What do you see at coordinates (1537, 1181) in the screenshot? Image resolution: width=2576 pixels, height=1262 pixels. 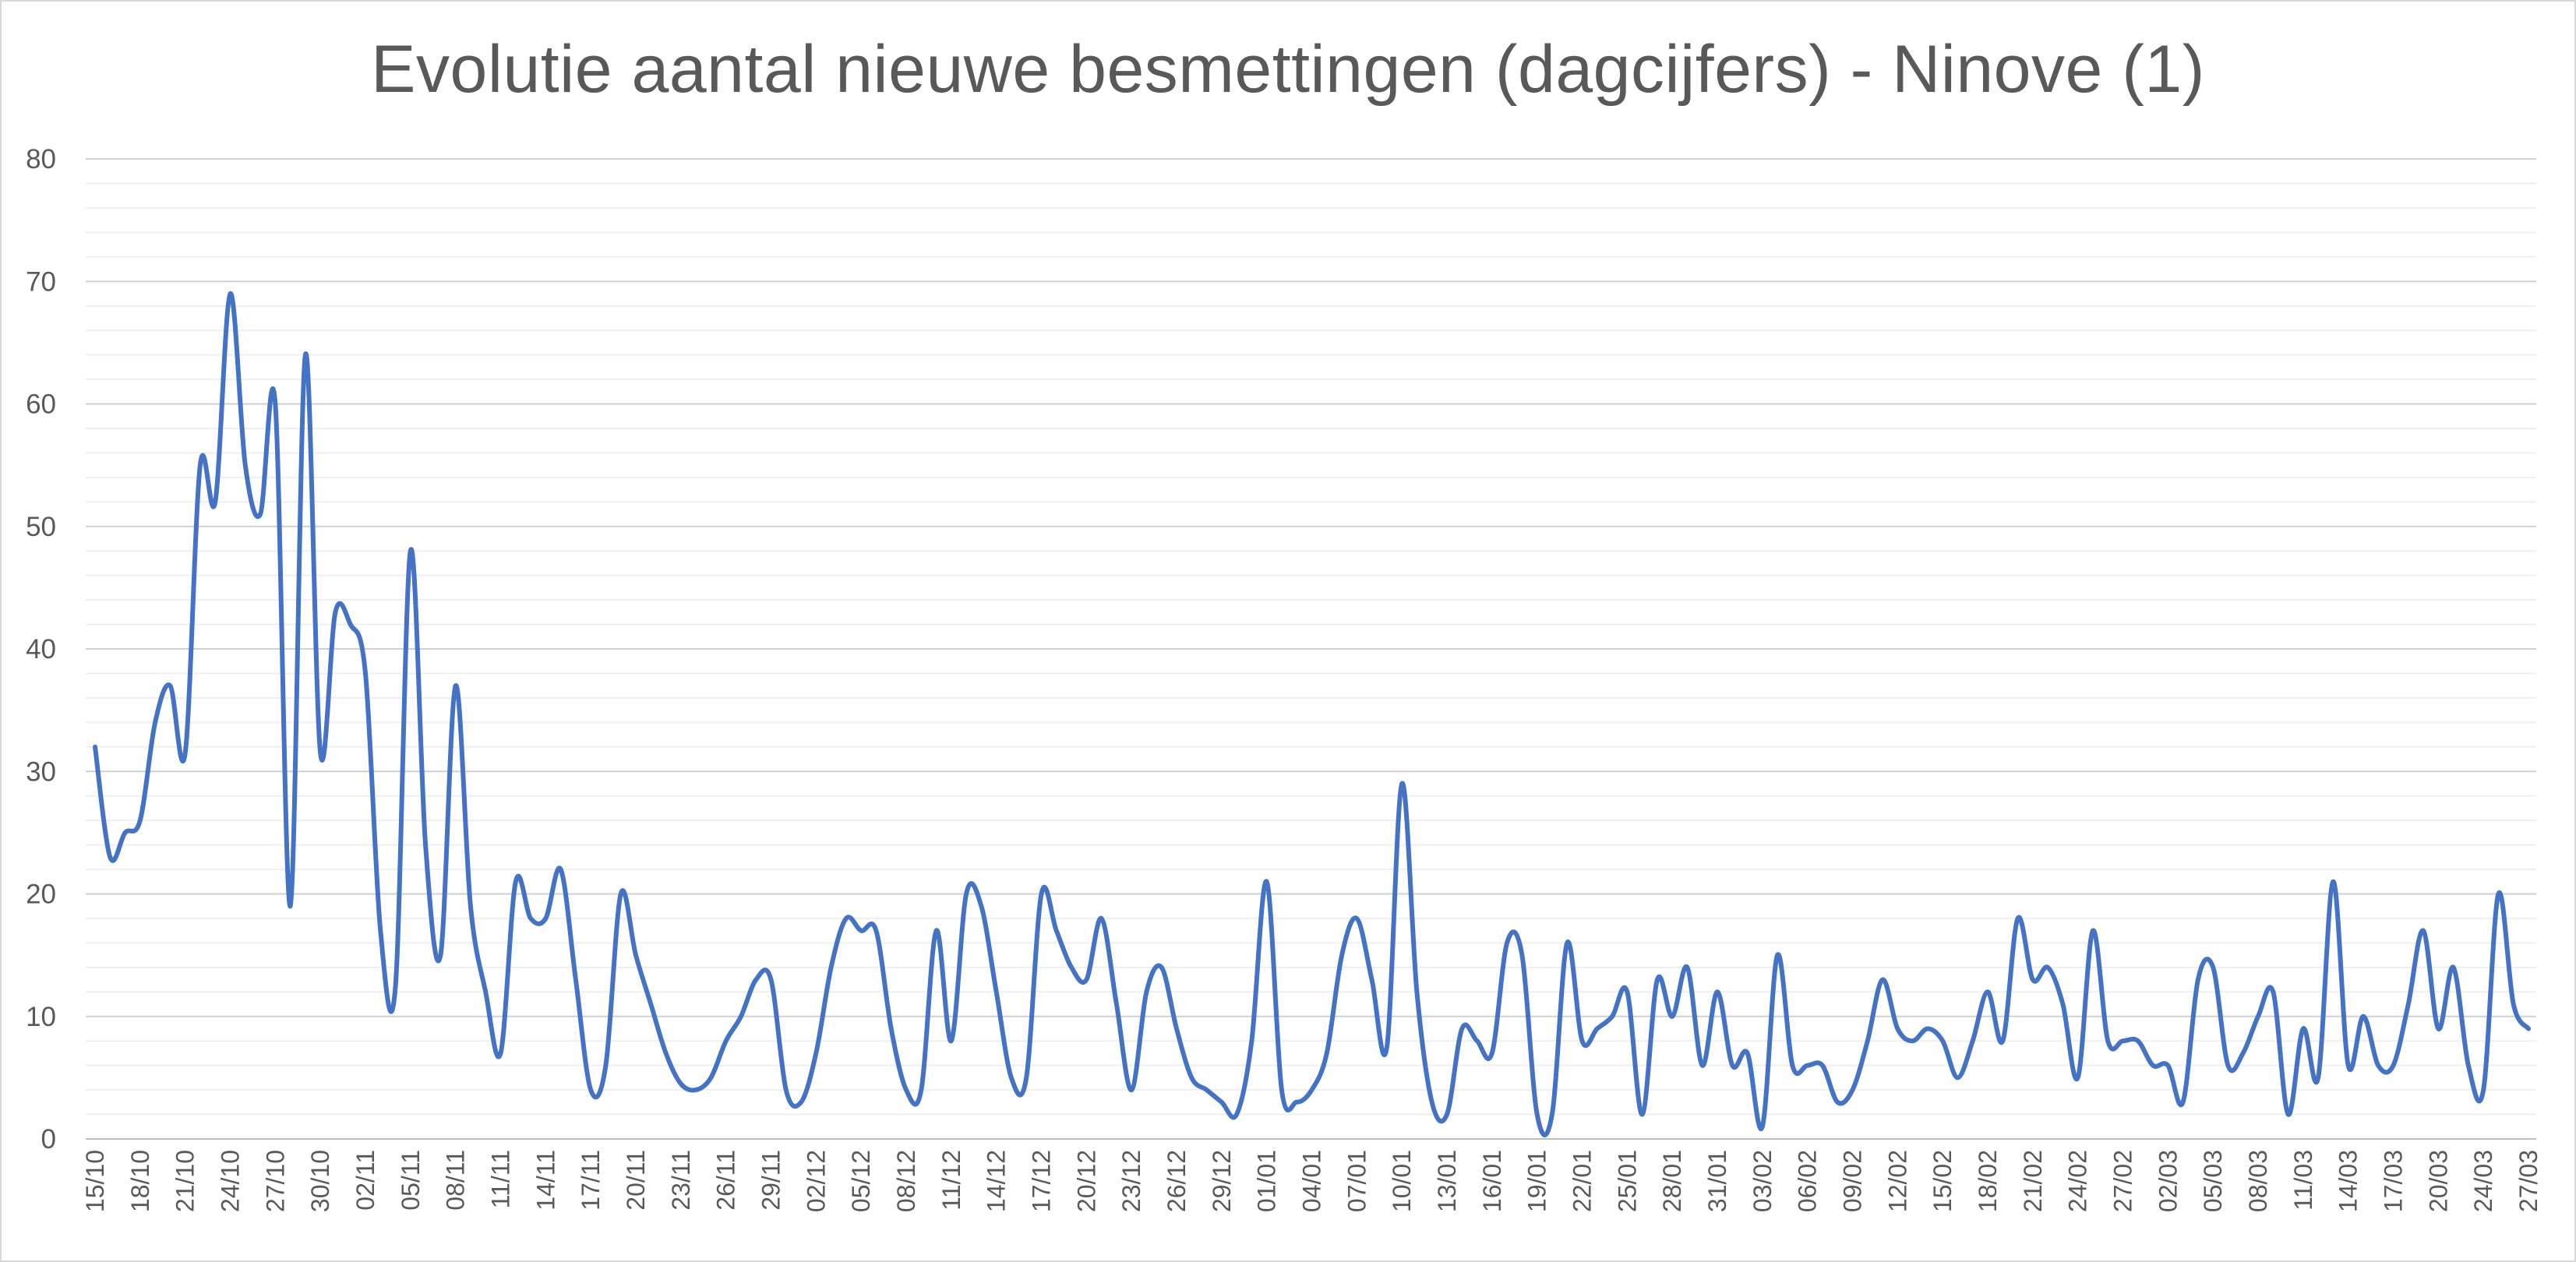 I see `x-tick-label: 19/01` at bounding box center [1537, 1181].